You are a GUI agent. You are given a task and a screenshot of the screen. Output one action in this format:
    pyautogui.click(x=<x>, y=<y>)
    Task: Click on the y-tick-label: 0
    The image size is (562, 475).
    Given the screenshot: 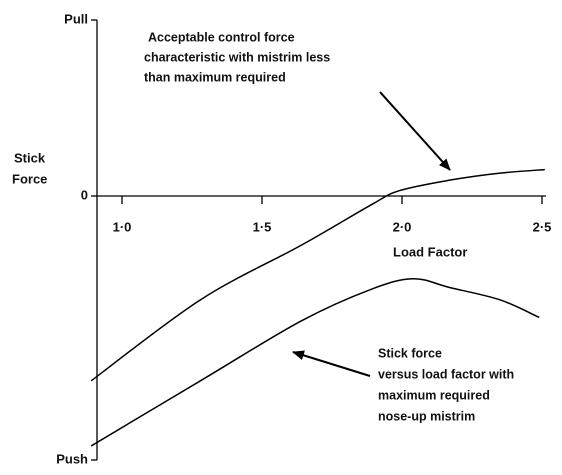 What is the action you would take?
    pyautogui.click(x=84, y=194)
    